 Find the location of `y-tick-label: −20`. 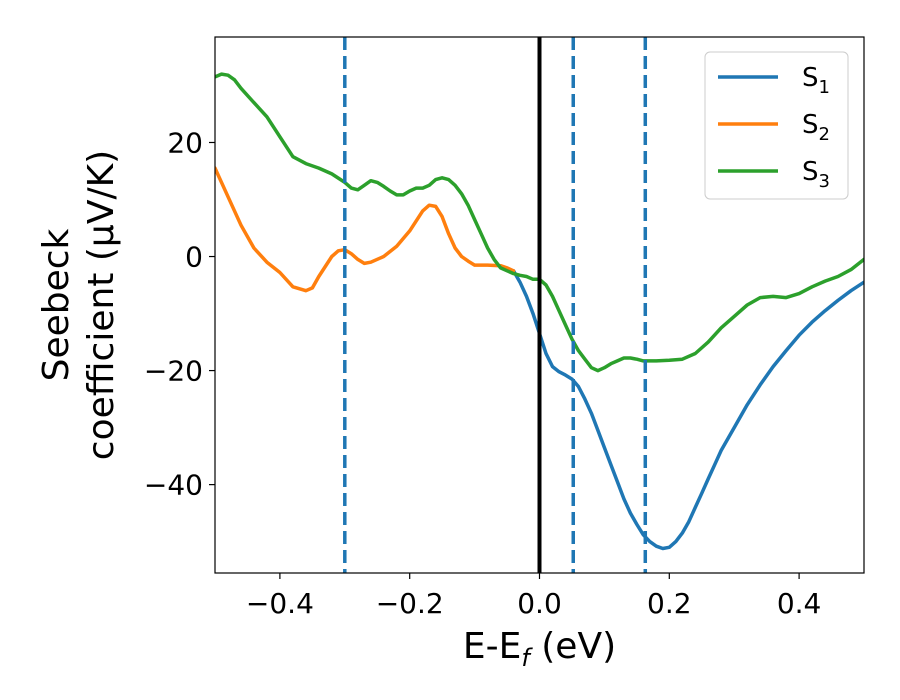

y-tick-label: −20 is located at coordinates (173, 371).